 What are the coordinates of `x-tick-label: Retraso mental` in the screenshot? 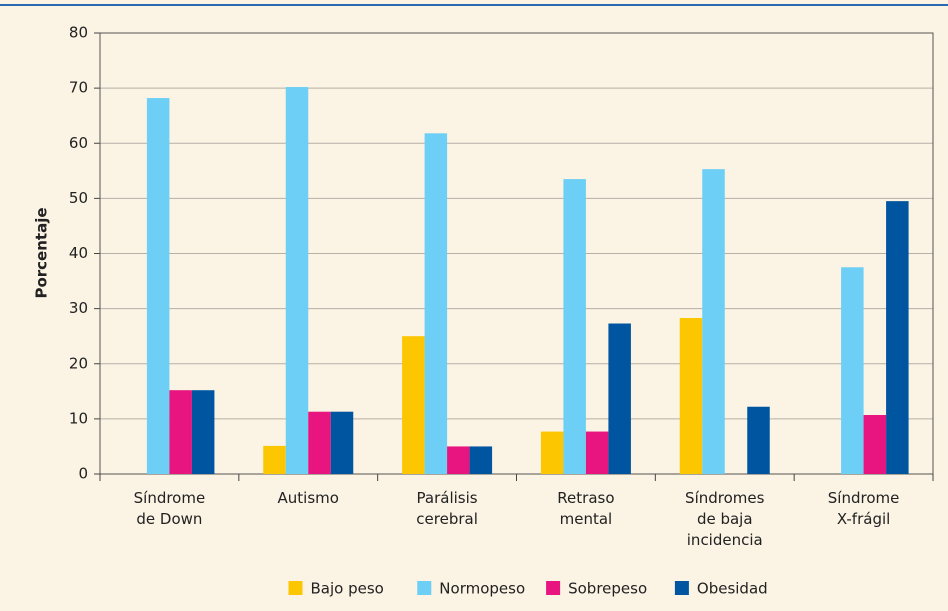 It's located at (585, 508).